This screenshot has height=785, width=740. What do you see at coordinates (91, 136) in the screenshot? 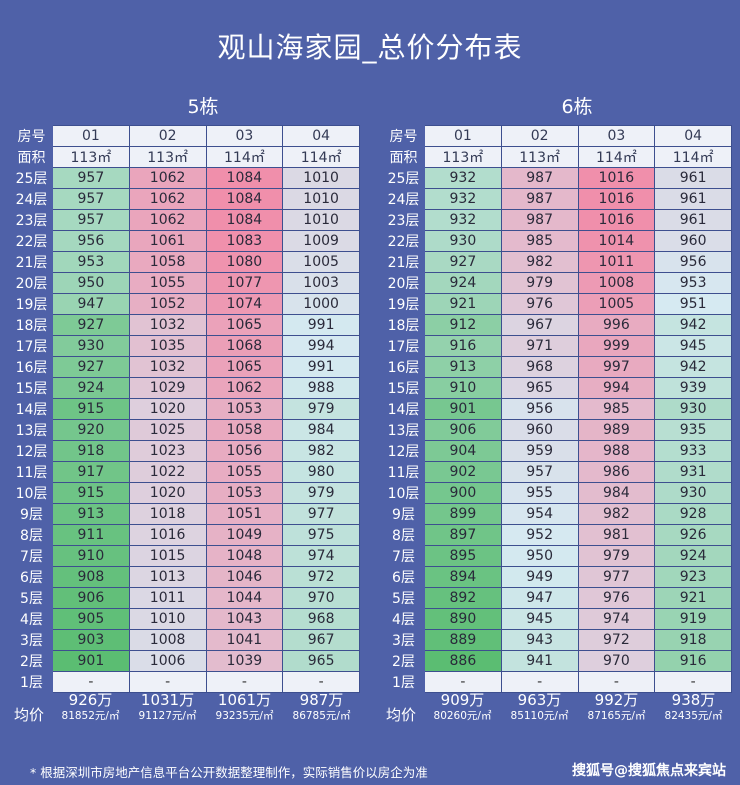
I see `unit-number-01: 01` at bounding box center [91, 136].